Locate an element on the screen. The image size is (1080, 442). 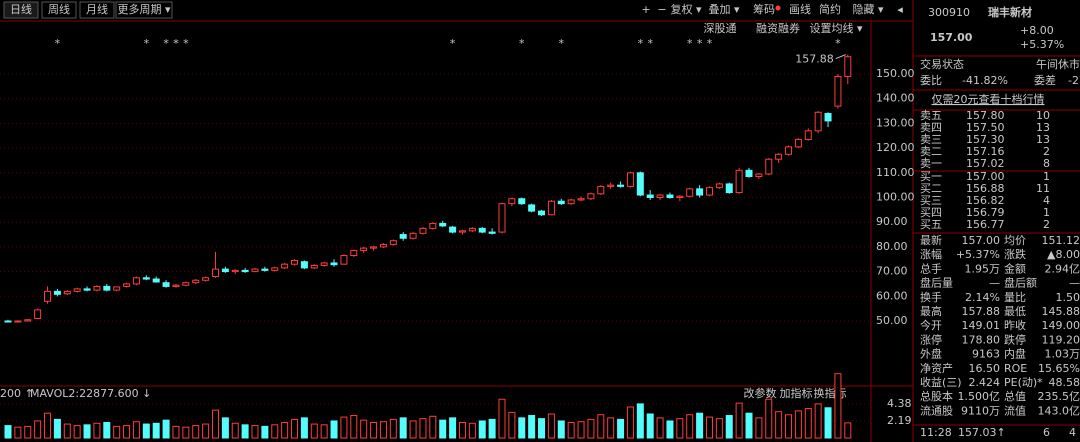
y-tick-label: 150.00 is located at coordinates (895, 73).